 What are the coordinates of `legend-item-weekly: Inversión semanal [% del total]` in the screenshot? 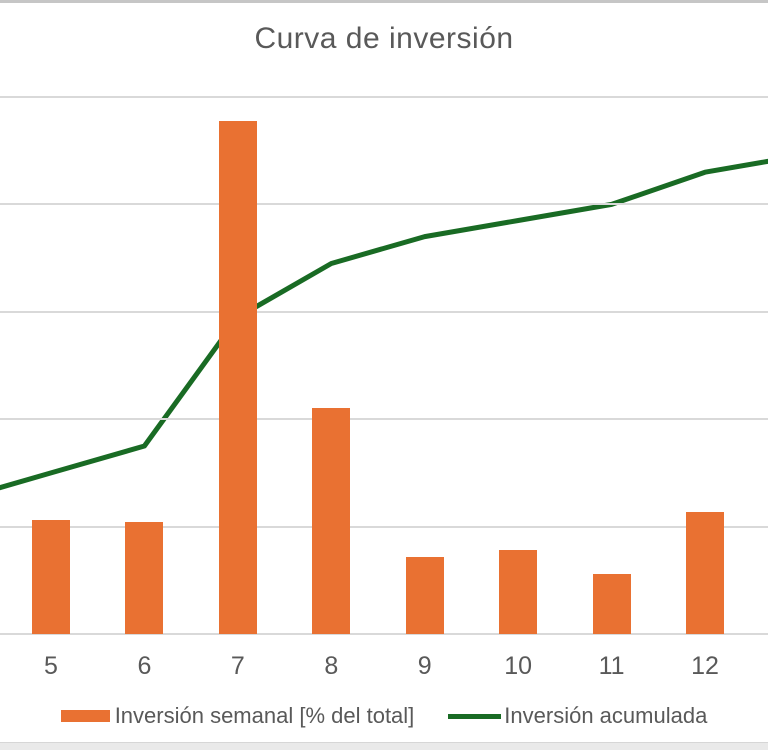 It's located at (237, 716).